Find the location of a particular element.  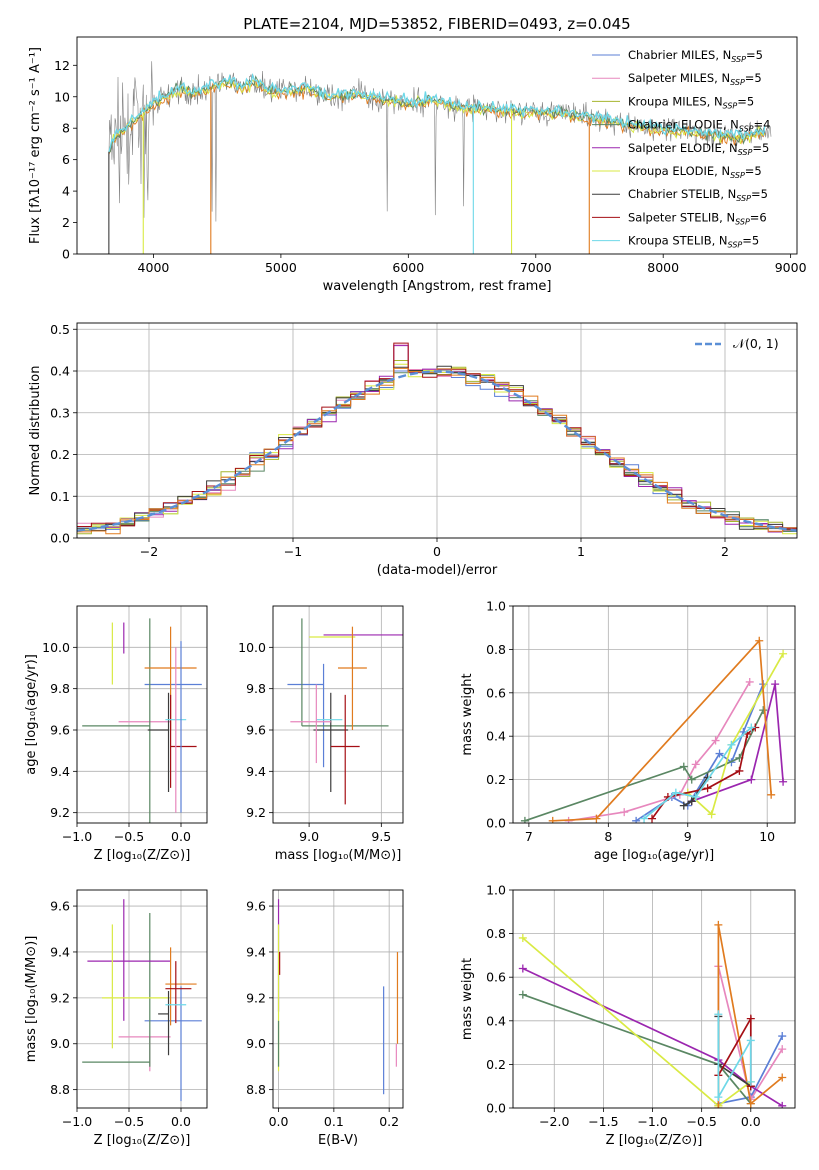

y-tick-label: 1.0 is located at coordinates (496, 606).